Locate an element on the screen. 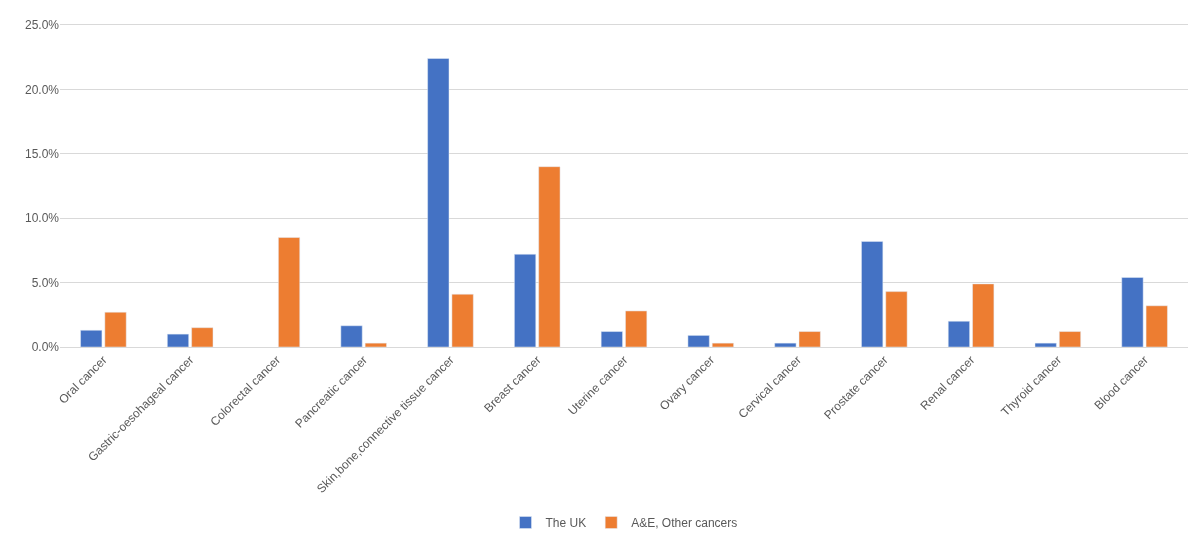  y-tick-label: 20.0% is located at coordinates (42, 89).